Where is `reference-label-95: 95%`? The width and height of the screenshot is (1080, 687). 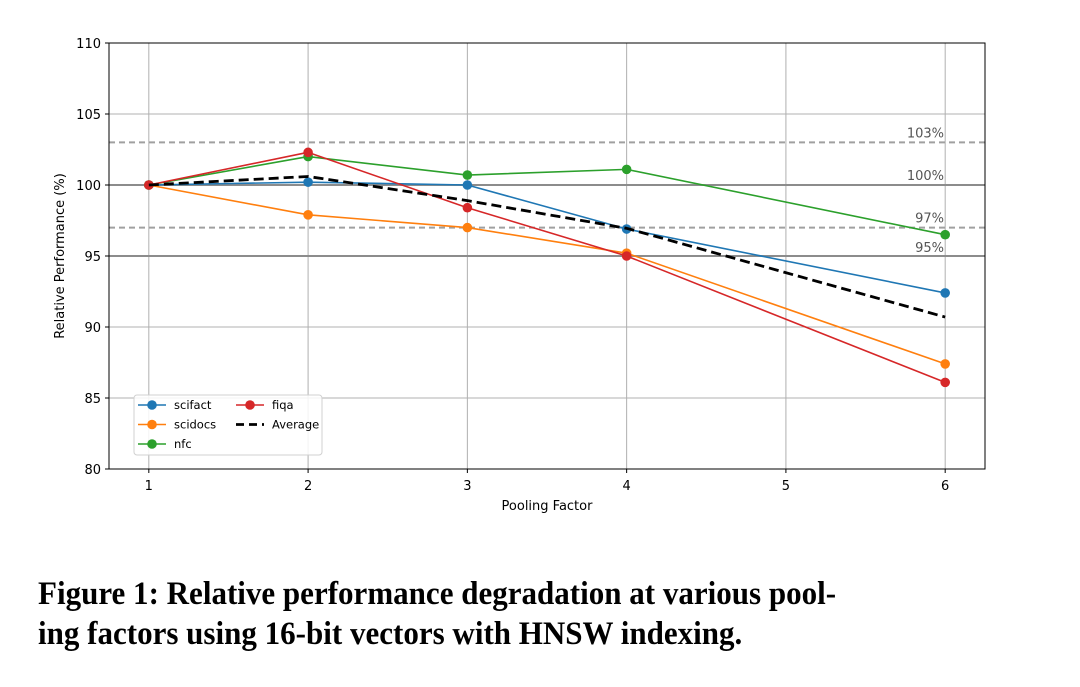
reference-label-95: 95% is located at coordinates (929, 248).